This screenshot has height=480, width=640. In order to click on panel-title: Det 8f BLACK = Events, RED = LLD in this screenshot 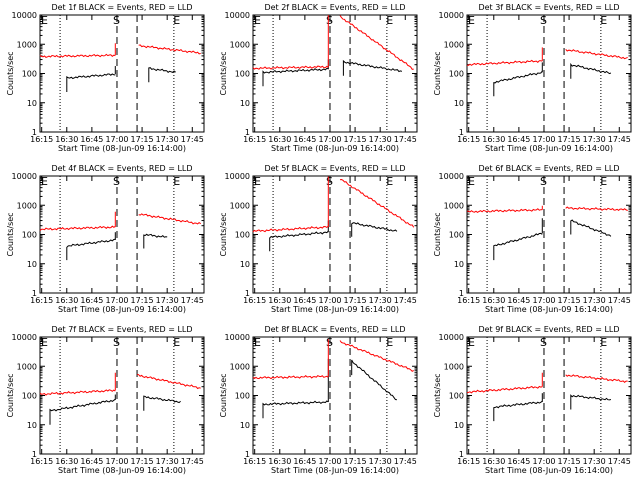, I will do `click(334, 329)`.